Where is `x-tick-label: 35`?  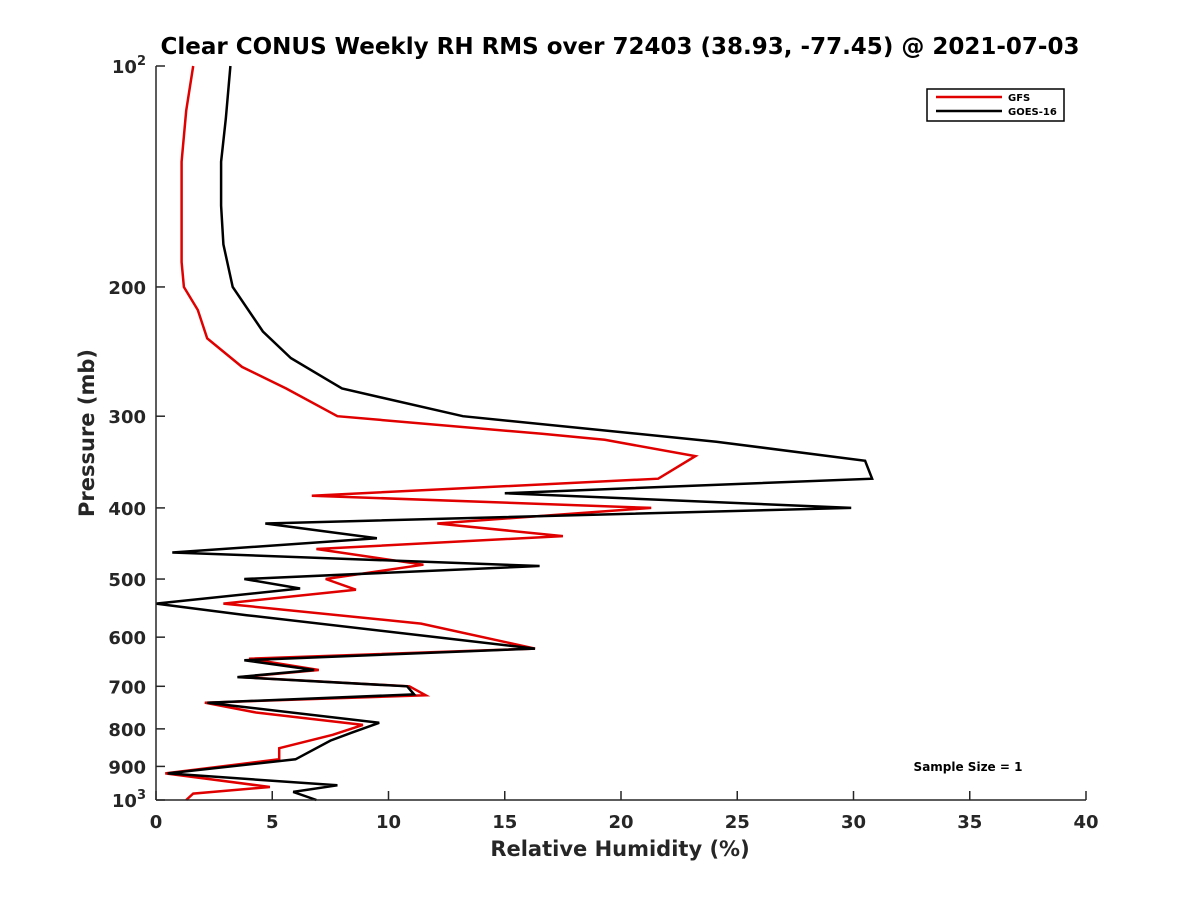 x-tick-label: 35 is located at coordinates (969, 822).